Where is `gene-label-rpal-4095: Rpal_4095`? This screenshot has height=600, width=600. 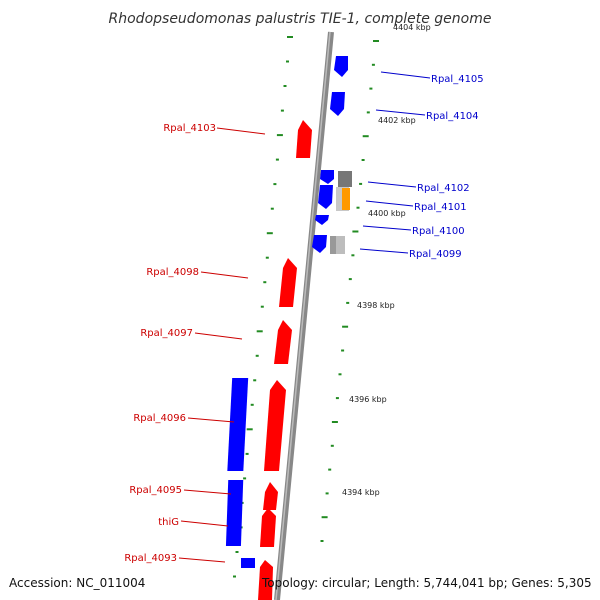 gene-label-rpal-4095: Rpal_4095 is located at coordinates (155, 490).